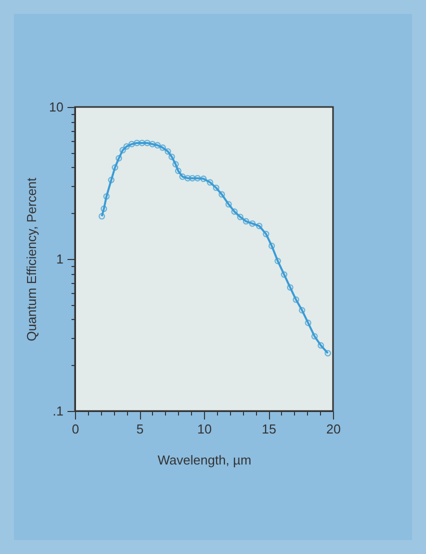 This screenshot has width=426, height=554. I want to click on y-tick-label: 1, so click(60, 259).